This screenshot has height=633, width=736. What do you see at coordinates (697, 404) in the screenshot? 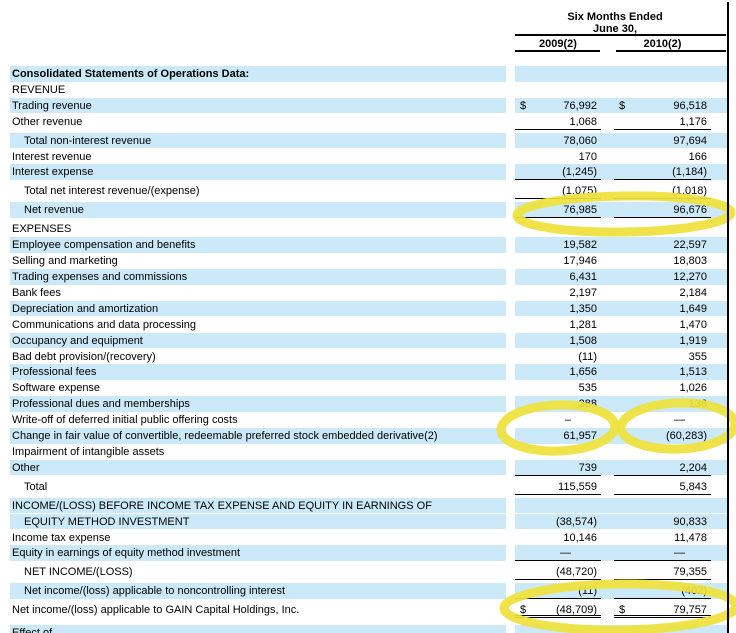
I see `value-2010: 136` at bounding box center [697, 404].